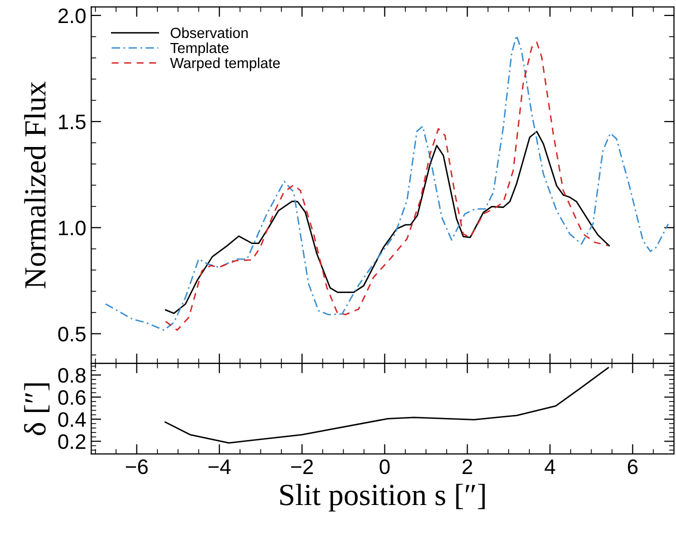  What do you see at coordinates (209, 32) in the screenshot?
I see `legend-label: Observation` at bounding box center [209, 32].